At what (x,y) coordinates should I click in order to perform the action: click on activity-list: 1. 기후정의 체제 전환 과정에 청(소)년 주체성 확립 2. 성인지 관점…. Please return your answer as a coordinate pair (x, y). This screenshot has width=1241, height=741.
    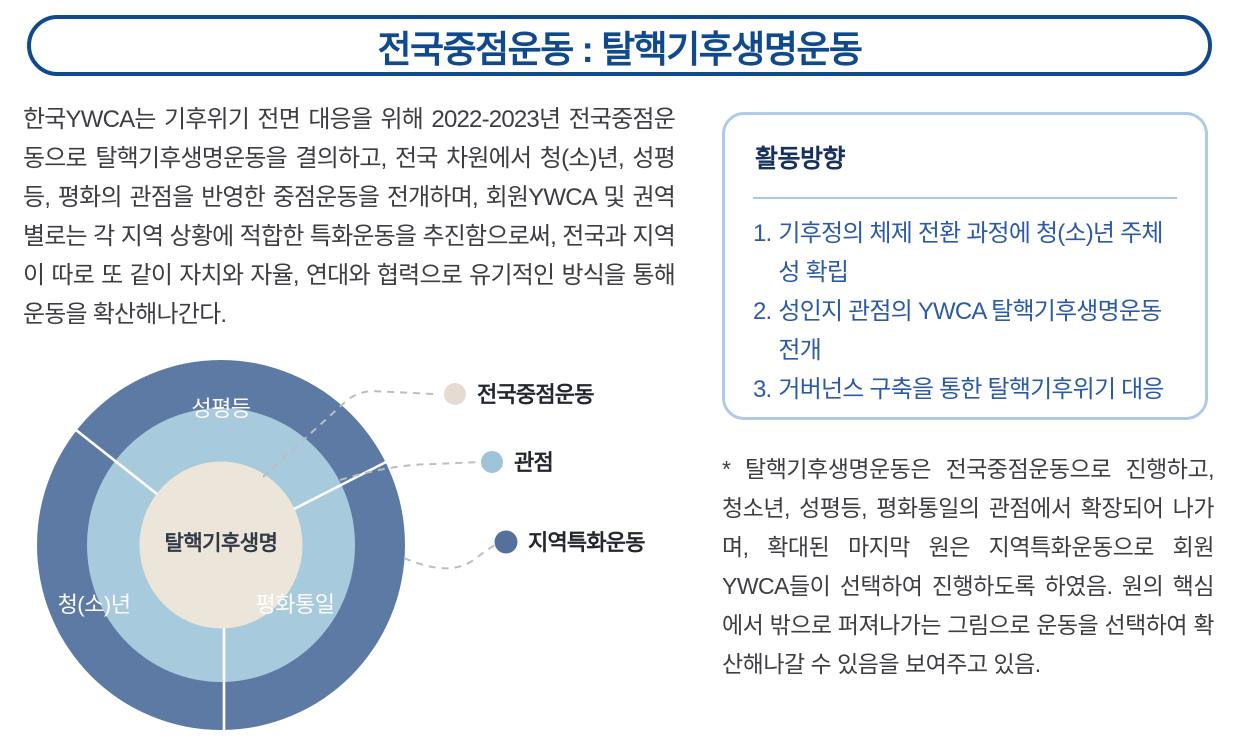
    Looking at the image, I should click on (965, 311).